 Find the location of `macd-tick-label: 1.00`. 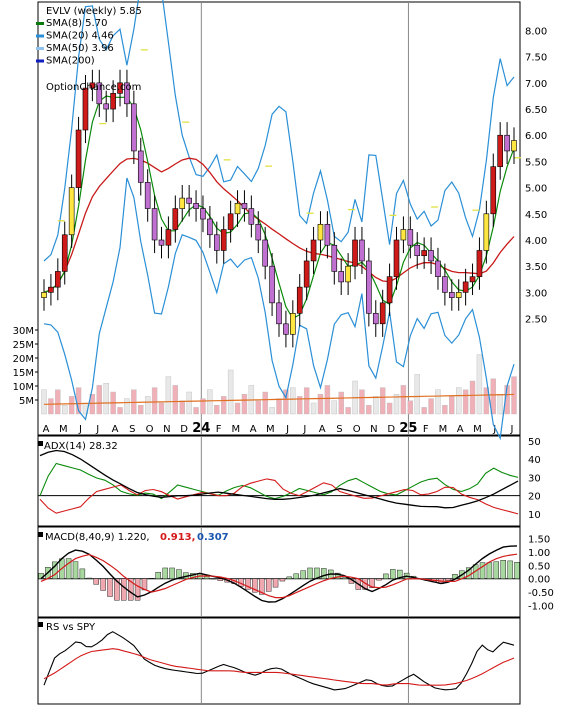

macd-tick-label: 1.00 is located at coordinates (539, 553).